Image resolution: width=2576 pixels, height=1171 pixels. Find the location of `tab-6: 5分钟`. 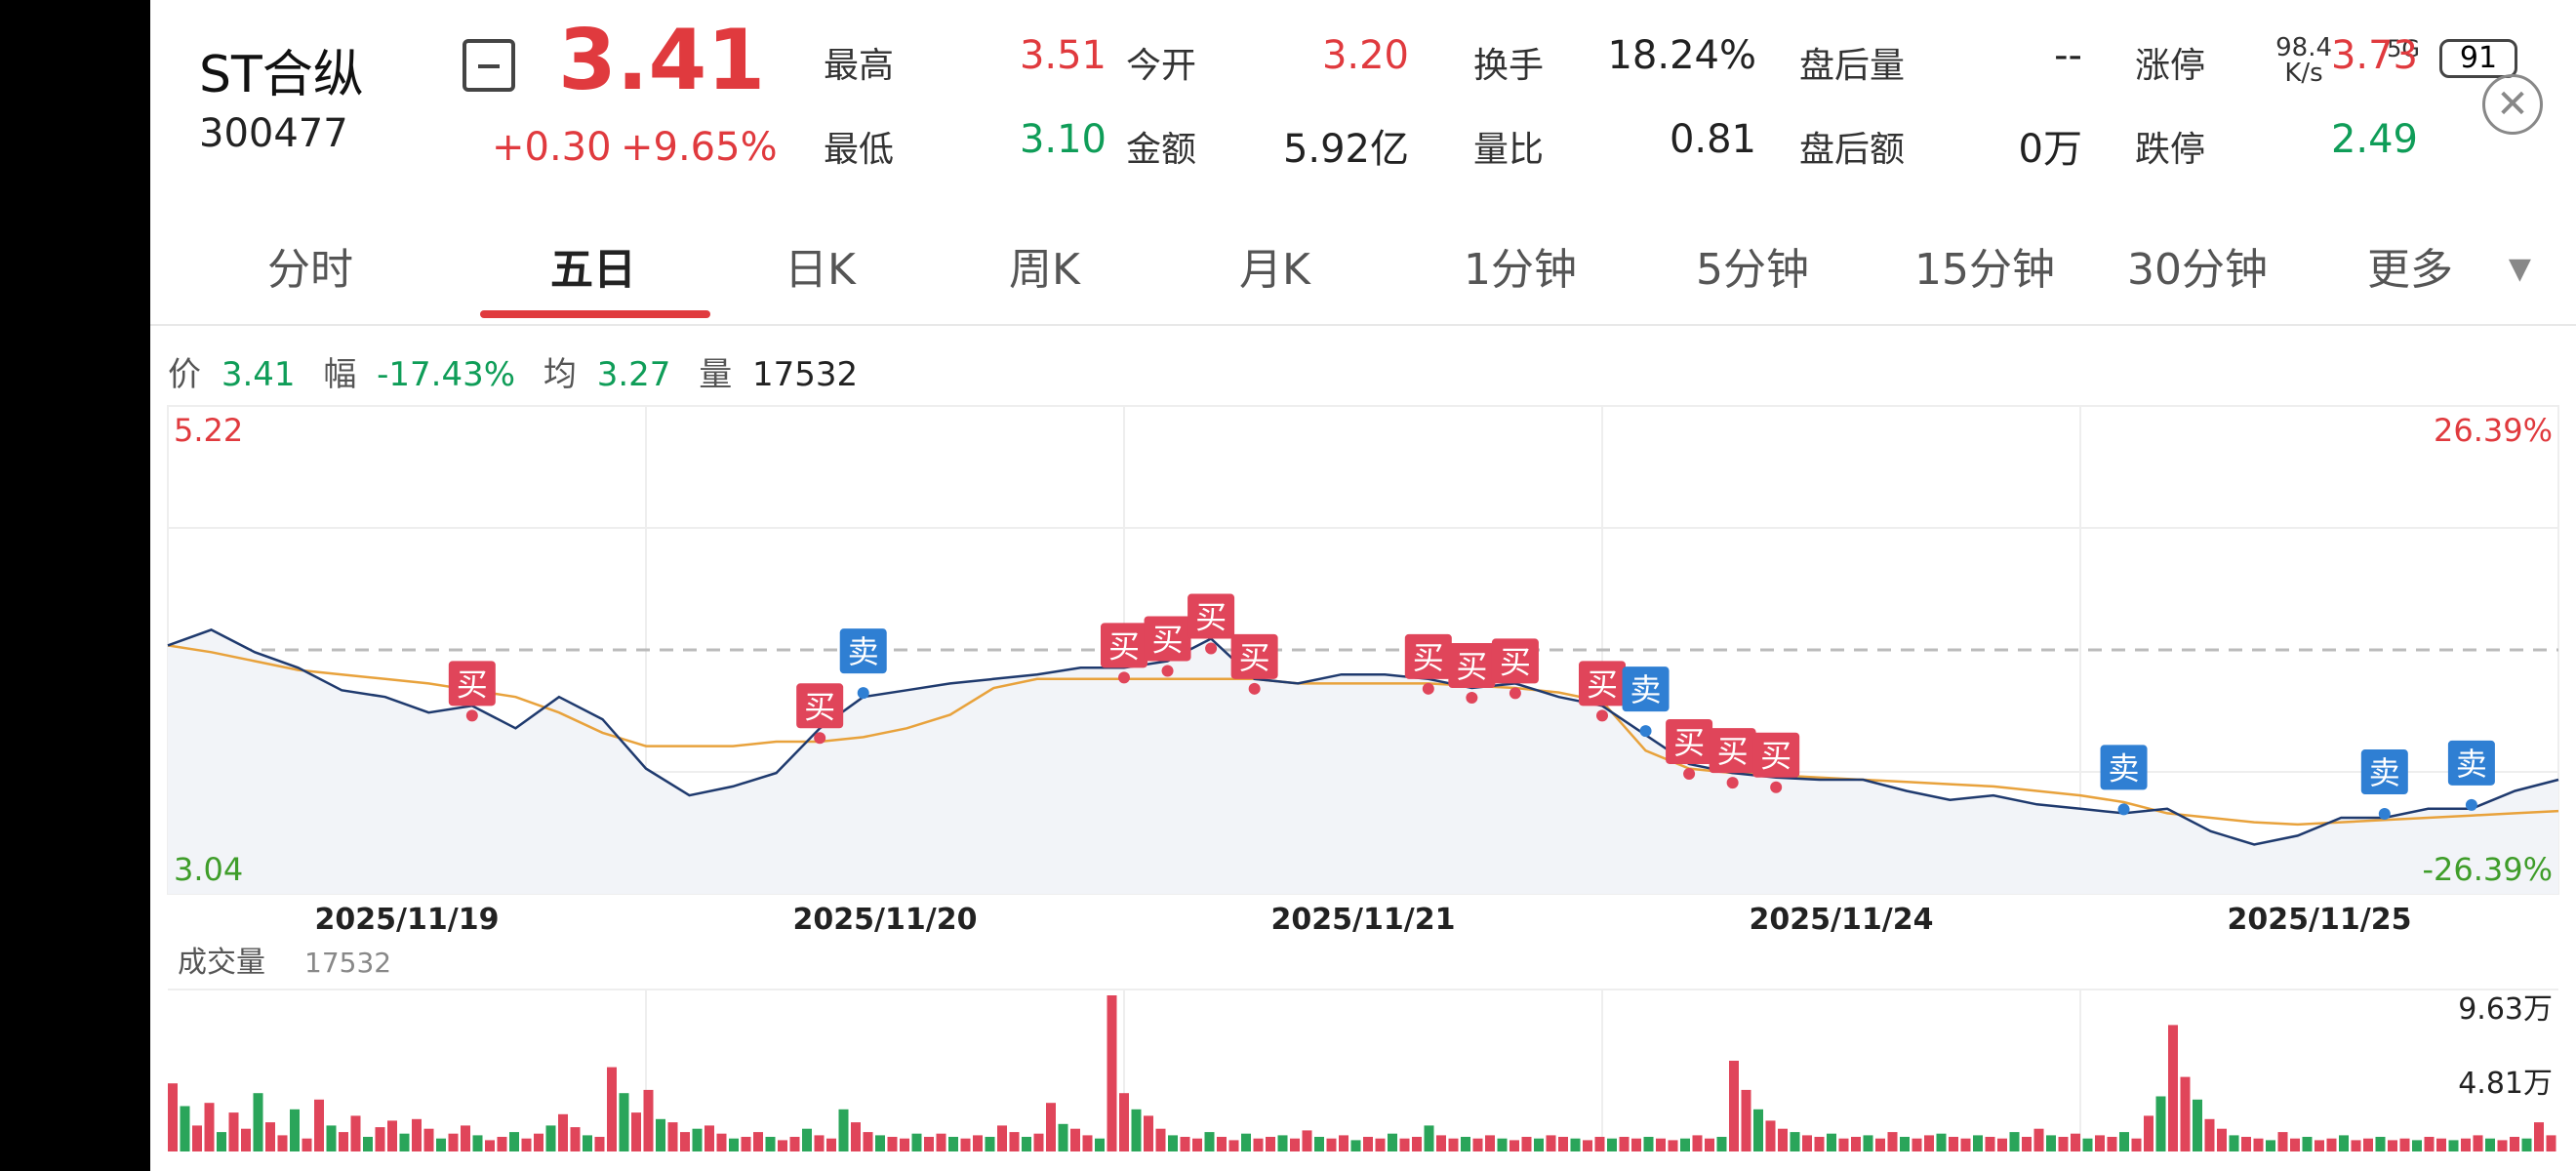

tab-6: 5分钟 is located at coordinates (1752, 270).